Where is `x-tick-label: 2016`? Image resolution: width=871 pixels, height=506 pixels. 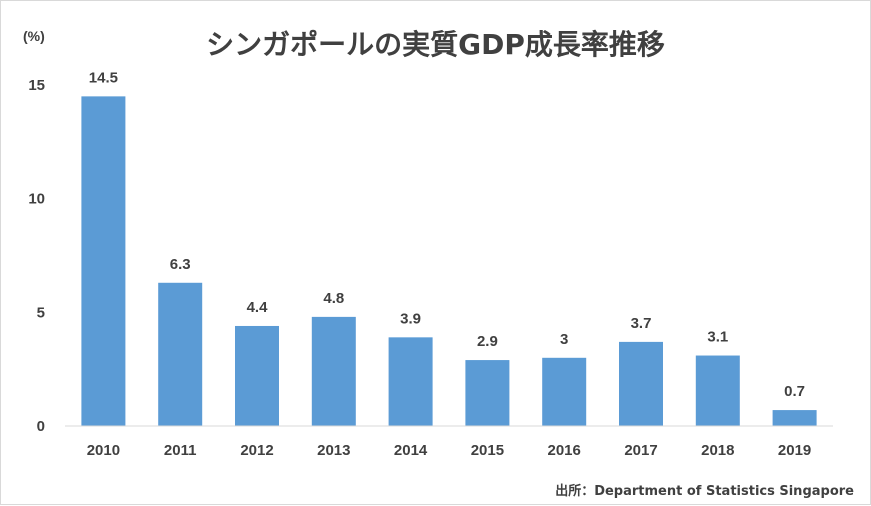 x-tick-label: 2016 is located at coordinates (564, 450).